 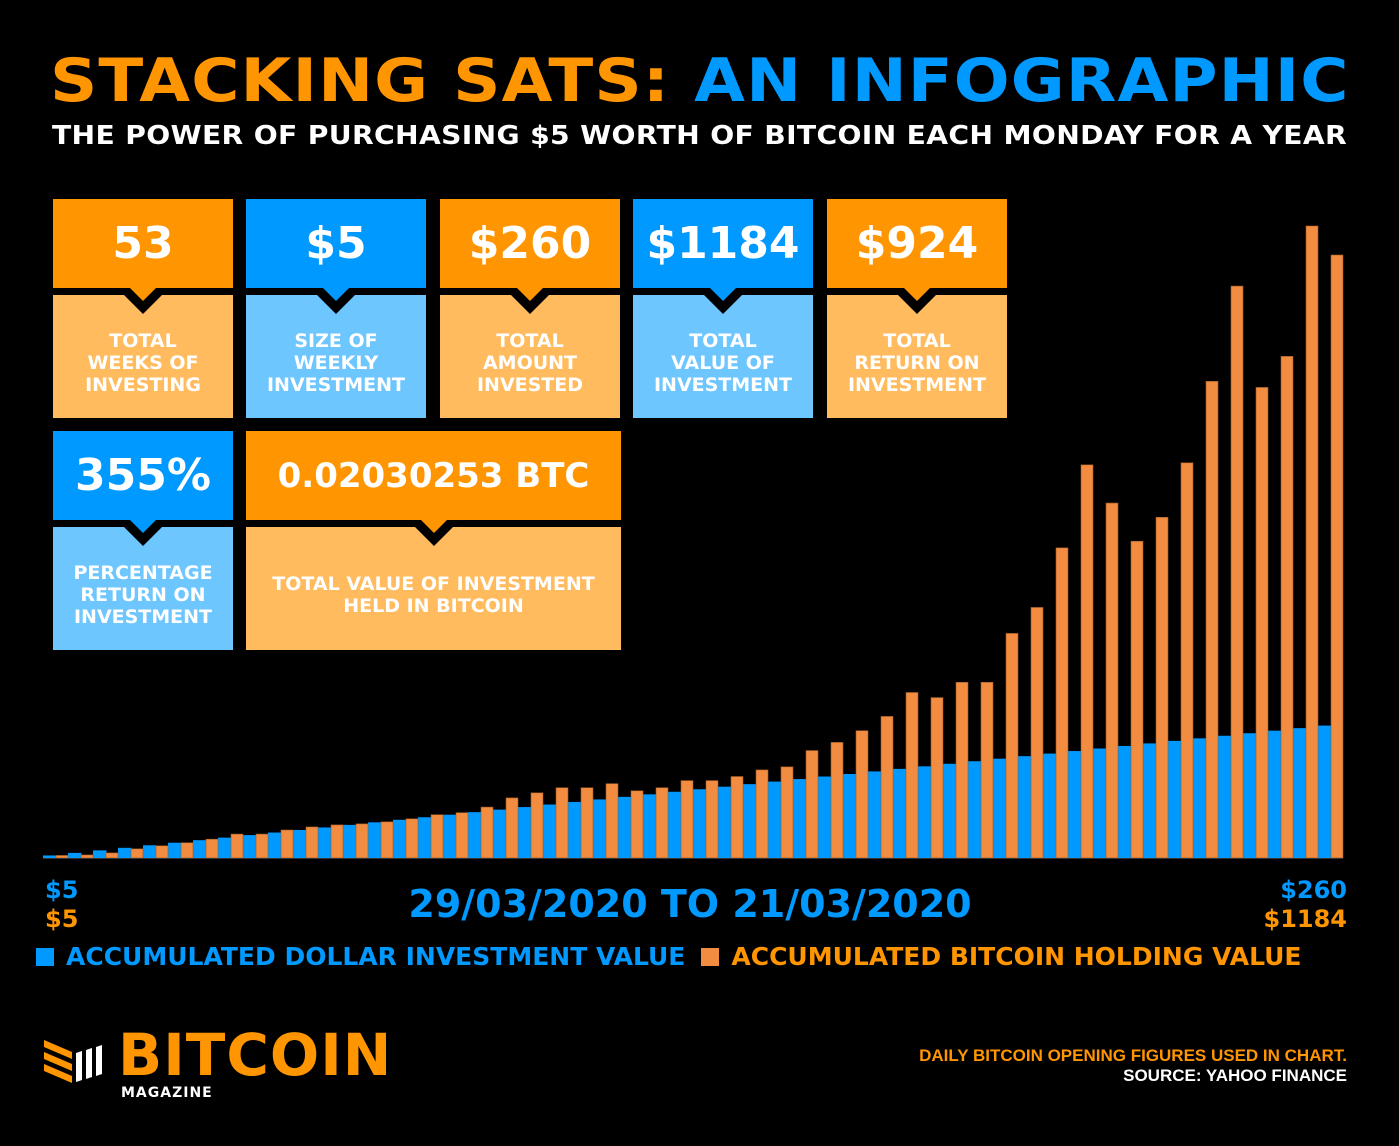 I want to click on stat-card: 355% PERCENTAGE RETURN ON INVESTMENT, so click(x=143, y=540).